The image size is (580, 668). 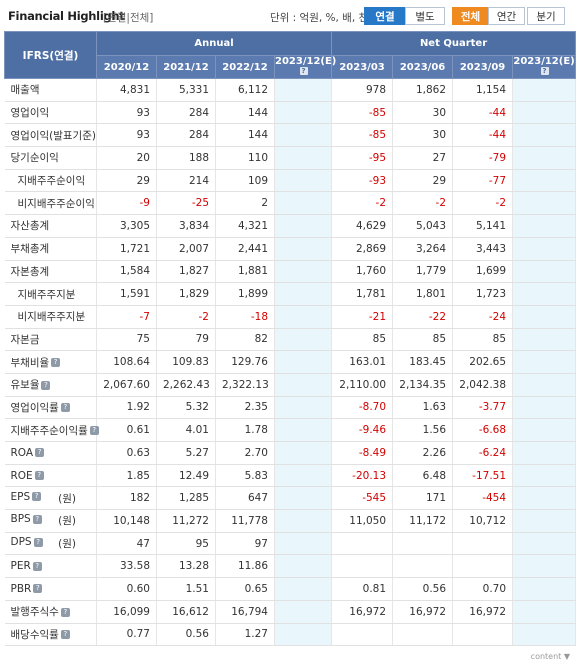 What do you see at coordinates (423, 476) in the screenshot?
I see `table-cell: 6.48` at bounding box center [423, 476].